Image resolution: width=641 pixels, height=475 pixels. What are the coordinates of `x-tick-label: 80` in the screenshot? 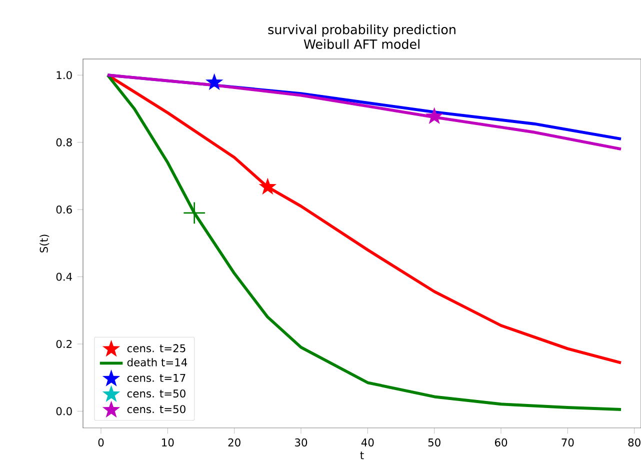 It's located at (634, 442).